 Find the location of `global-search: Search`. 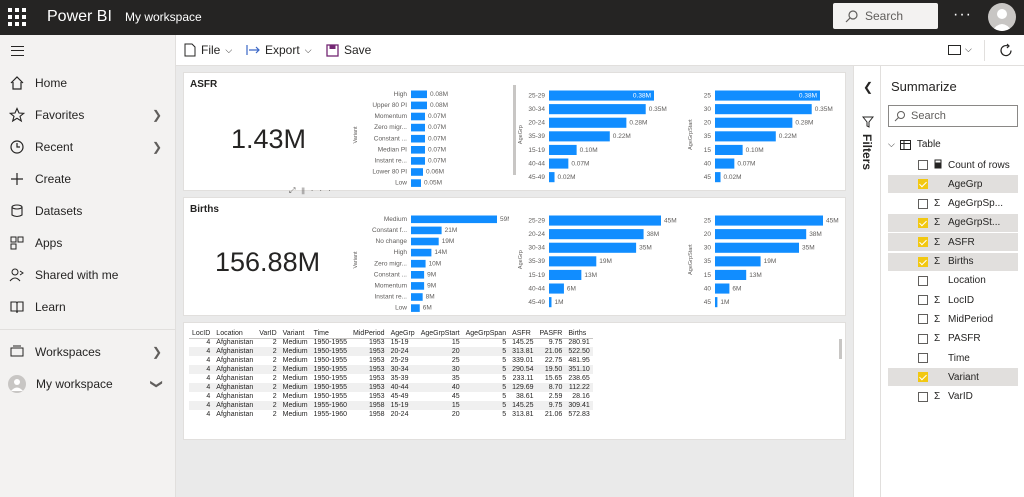

global-search: Search is located at coordinates (885, 16).